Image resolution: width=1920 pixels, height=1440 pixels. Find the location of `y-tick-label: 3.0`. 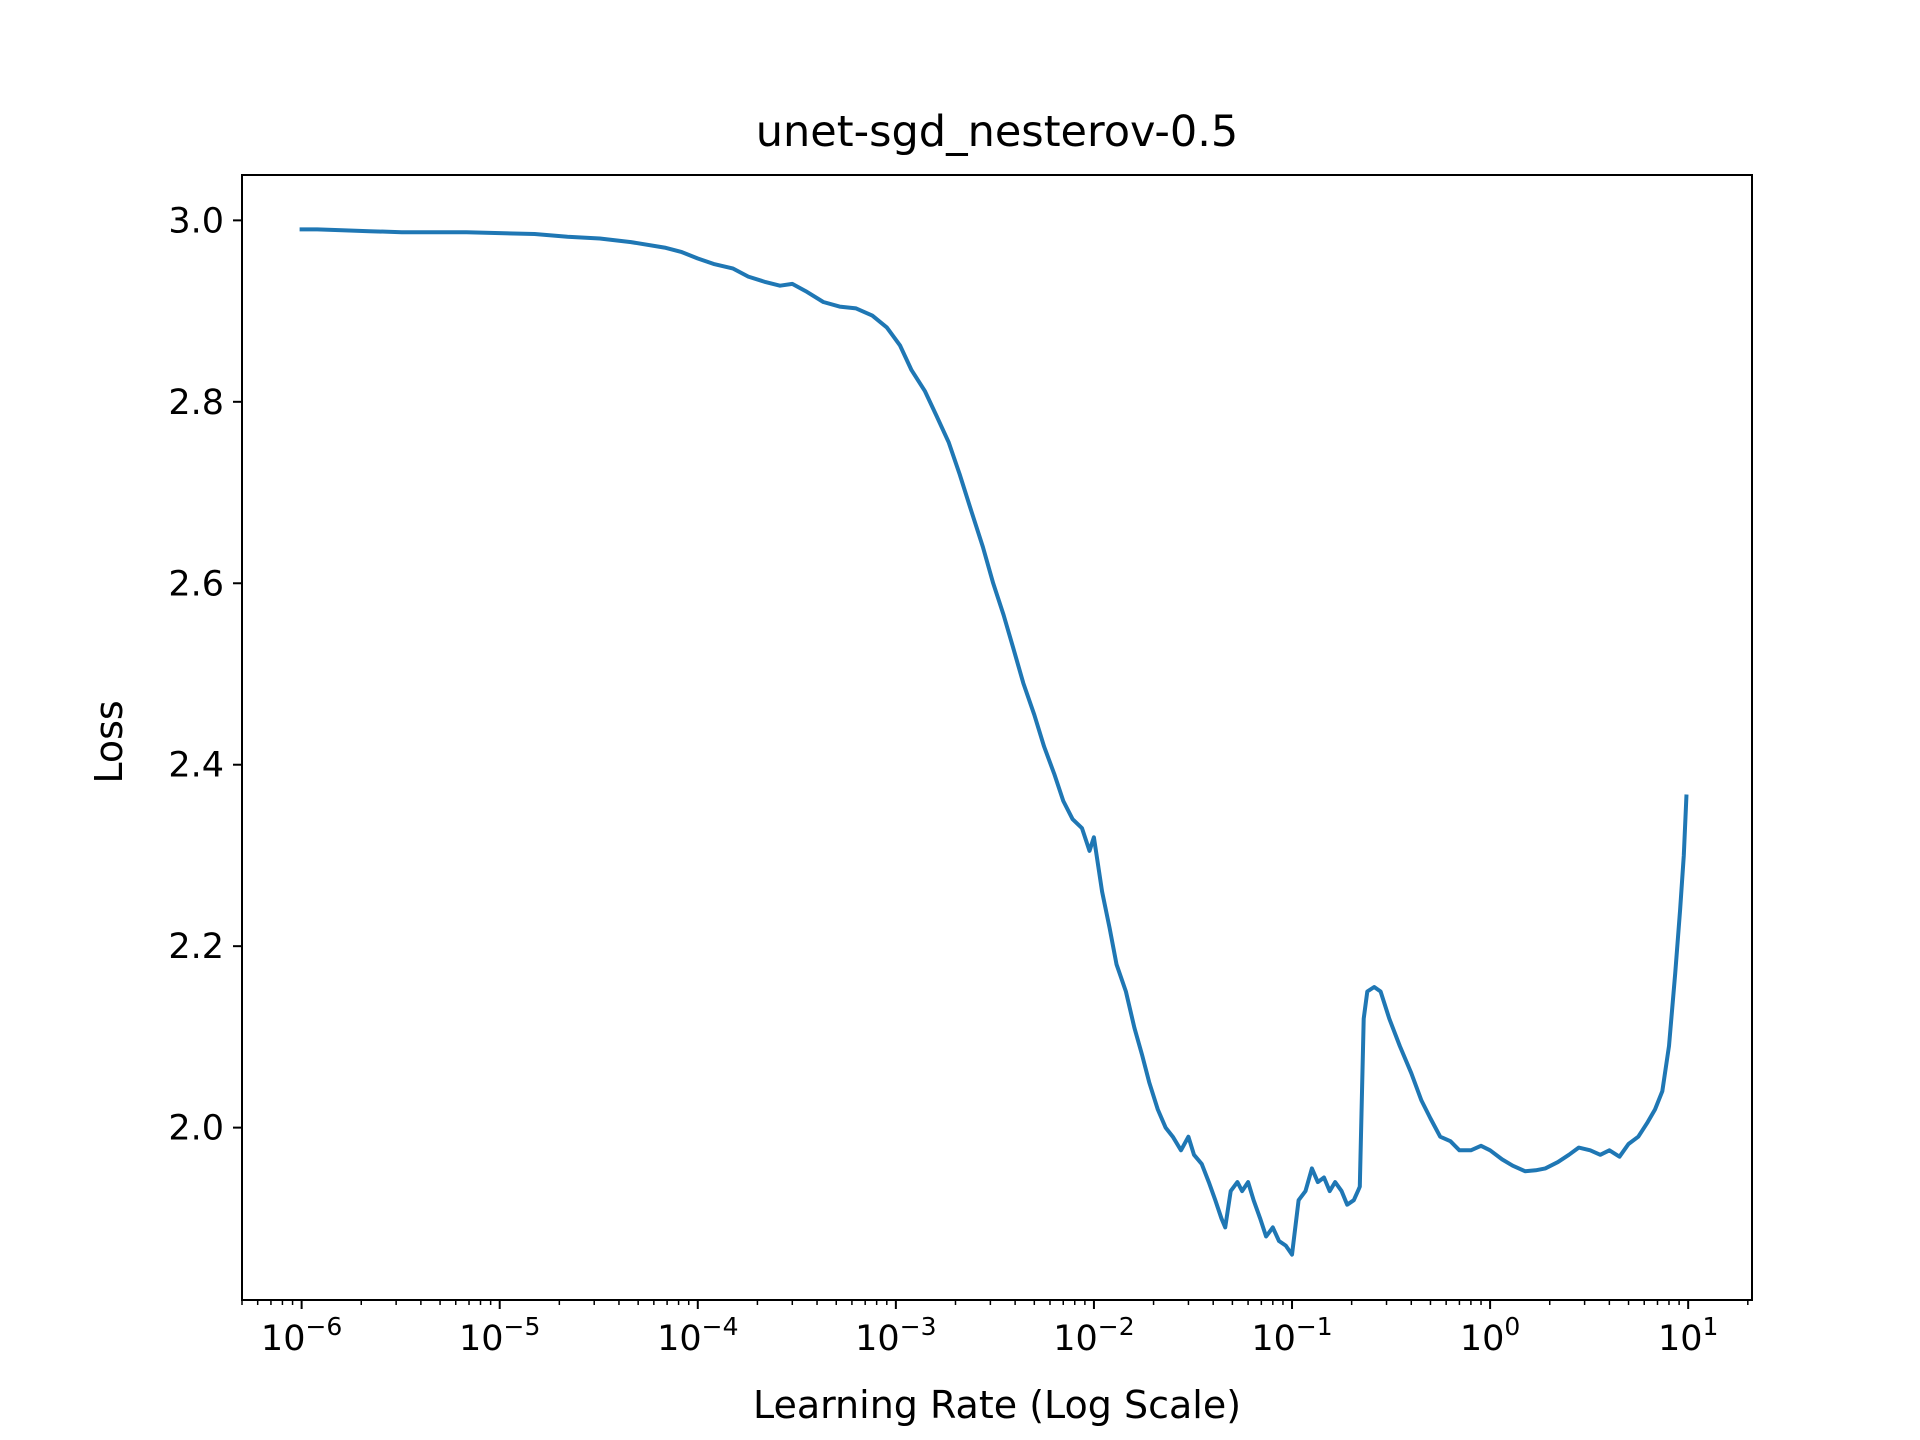

y-tick-label: 3.0 is located at coordinates (196, 221).